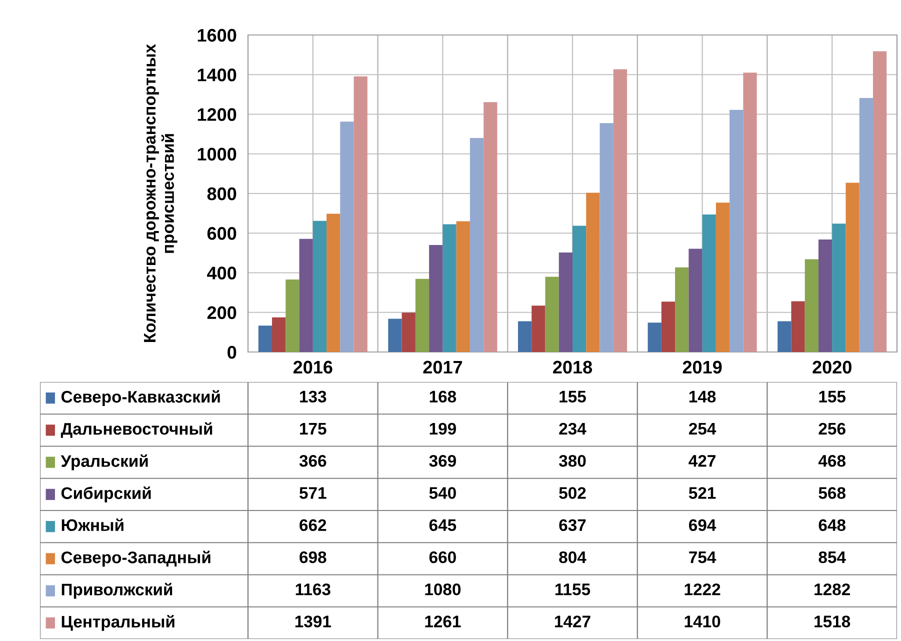 This screenshot has height=641, width=901. What do you see at coordinates (313, 525) in the screenshot?
I see `data-label: 662` at bounding box center [313, 525].